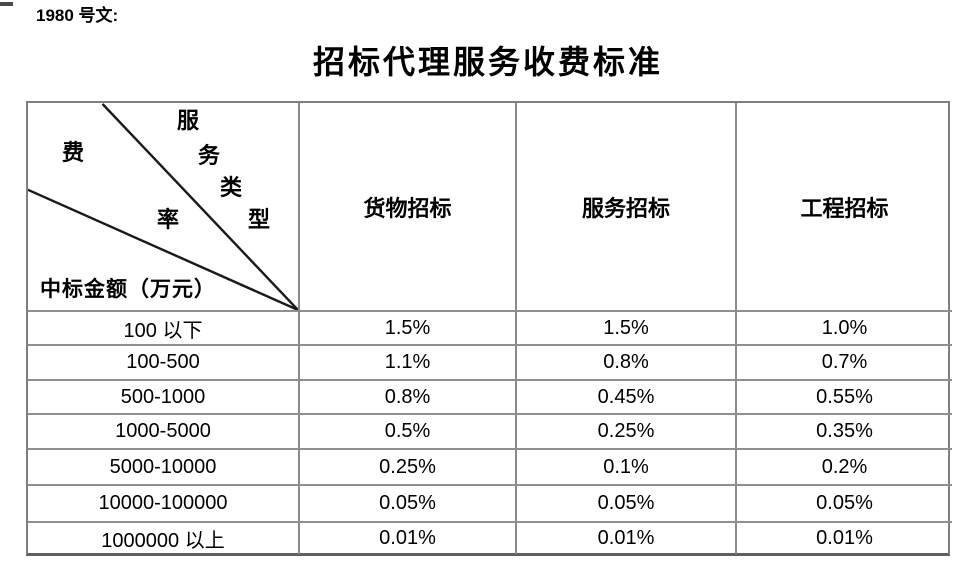 The image size is (976, 581). Describe the element at coordinates (77, 15) in the screenshot. I see `doc-number: 1980 号文:` at that location.